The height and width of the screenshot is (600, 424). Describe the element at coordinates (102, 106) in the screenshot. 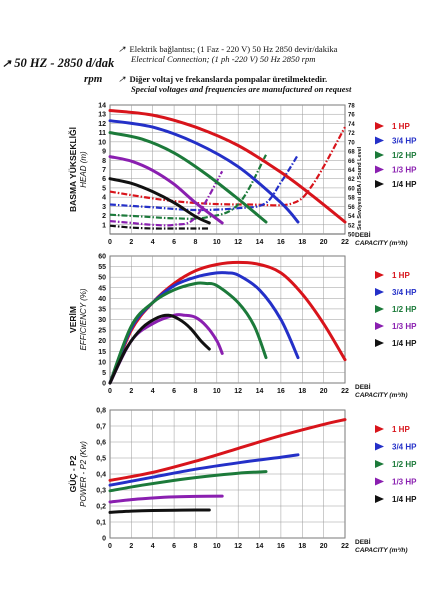

I see `y-tick-label: 14` at that location.